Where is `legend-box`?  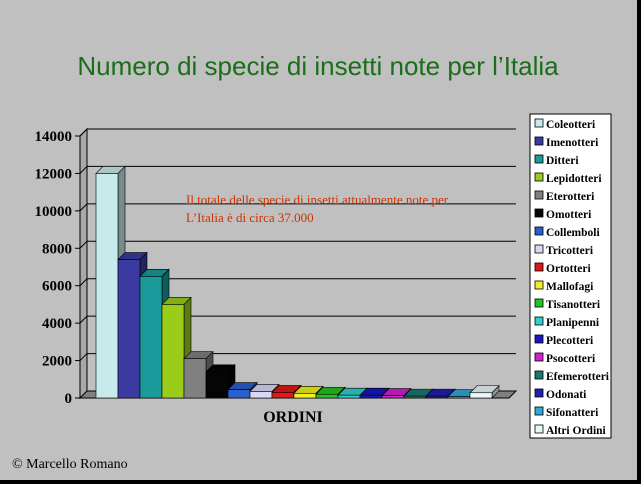
legend-box is located at coordinates (570, 276).